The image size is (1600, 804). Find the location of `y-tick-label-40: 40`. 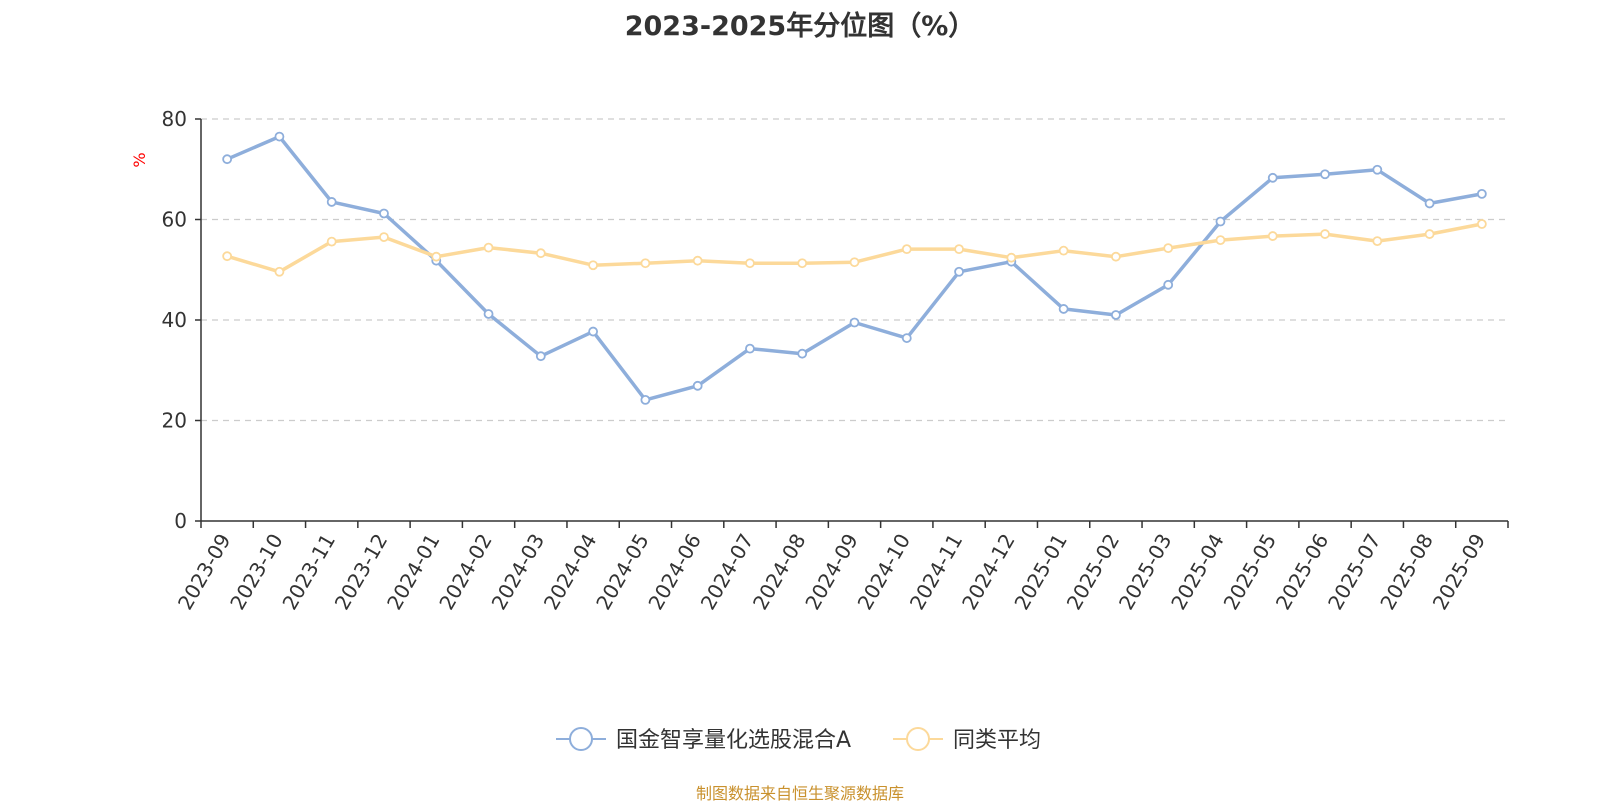

y-tick-label-40: 40 is located at coordinates (174, 320).